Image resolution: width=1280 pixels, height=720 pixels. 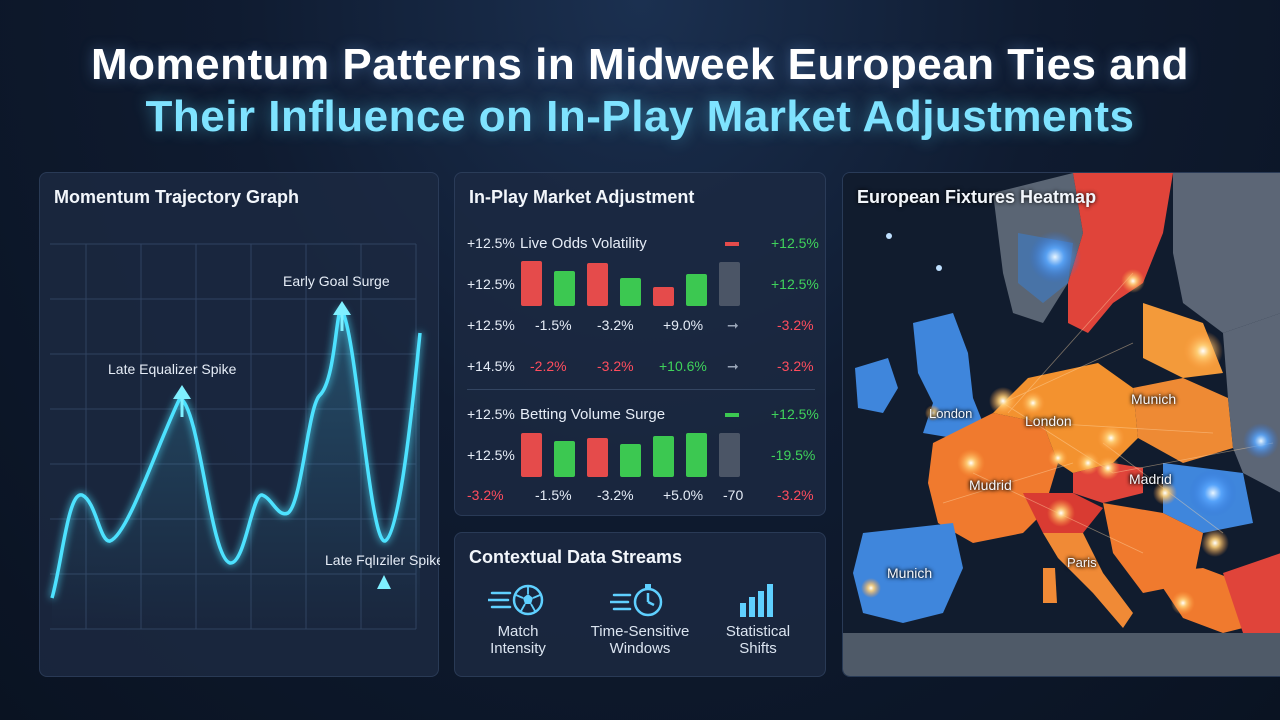 I want to click on live-odds-bar-row: +12.5% +12.5%, so click(x=641, y=285).